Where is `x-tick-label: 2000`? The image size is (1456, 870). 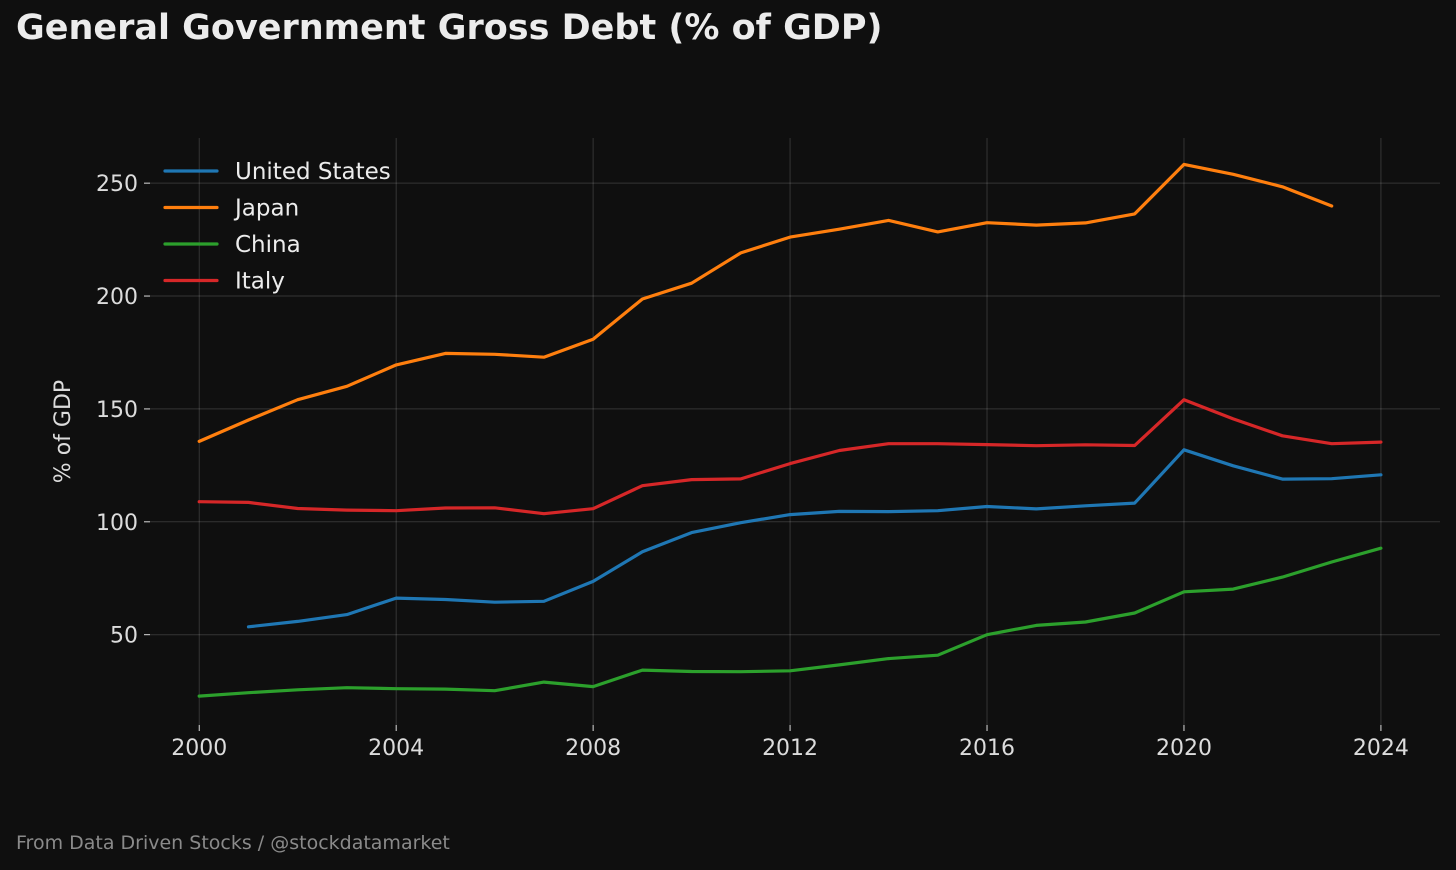
x-tick-label: 2000 is located at coordinates (199, 748).